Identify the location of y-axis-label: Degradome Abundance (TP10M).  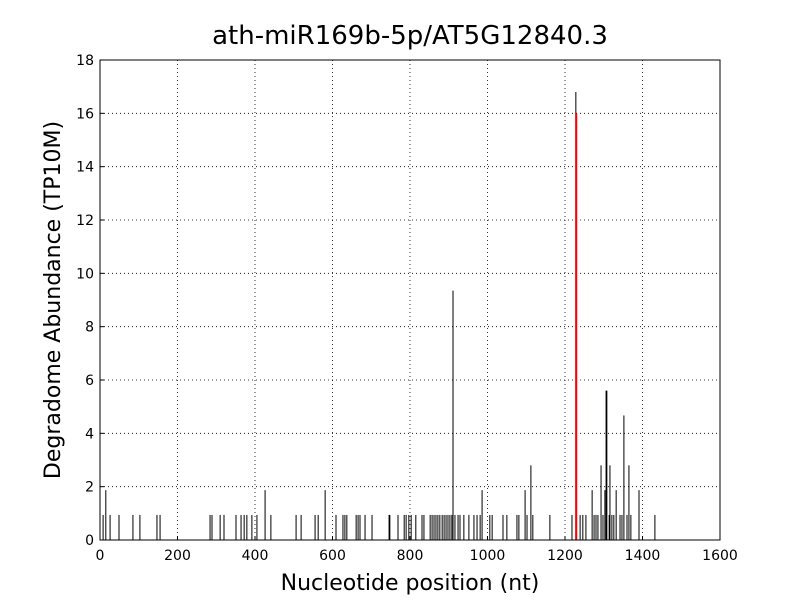
(53, 300).